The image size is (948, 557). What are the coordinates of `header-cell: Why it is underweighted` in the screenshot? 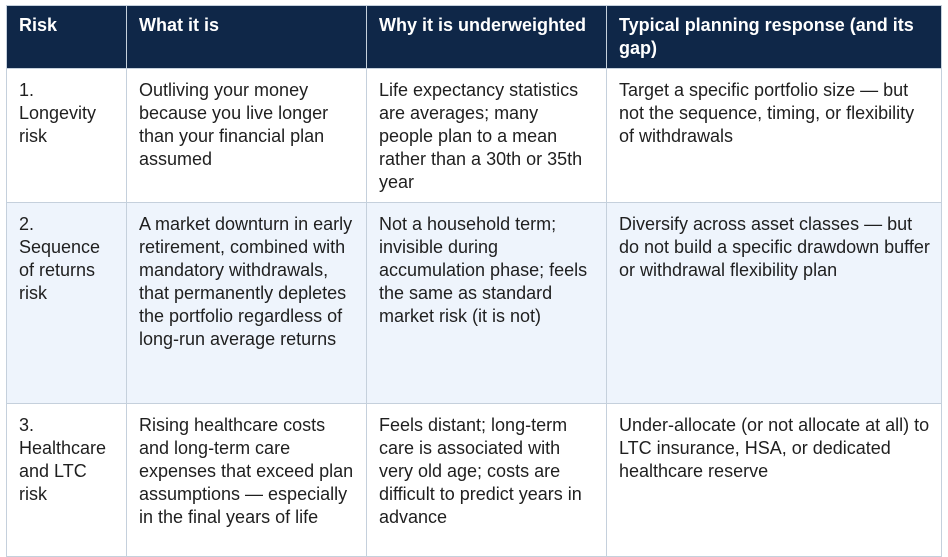 It's located at (486, 37).